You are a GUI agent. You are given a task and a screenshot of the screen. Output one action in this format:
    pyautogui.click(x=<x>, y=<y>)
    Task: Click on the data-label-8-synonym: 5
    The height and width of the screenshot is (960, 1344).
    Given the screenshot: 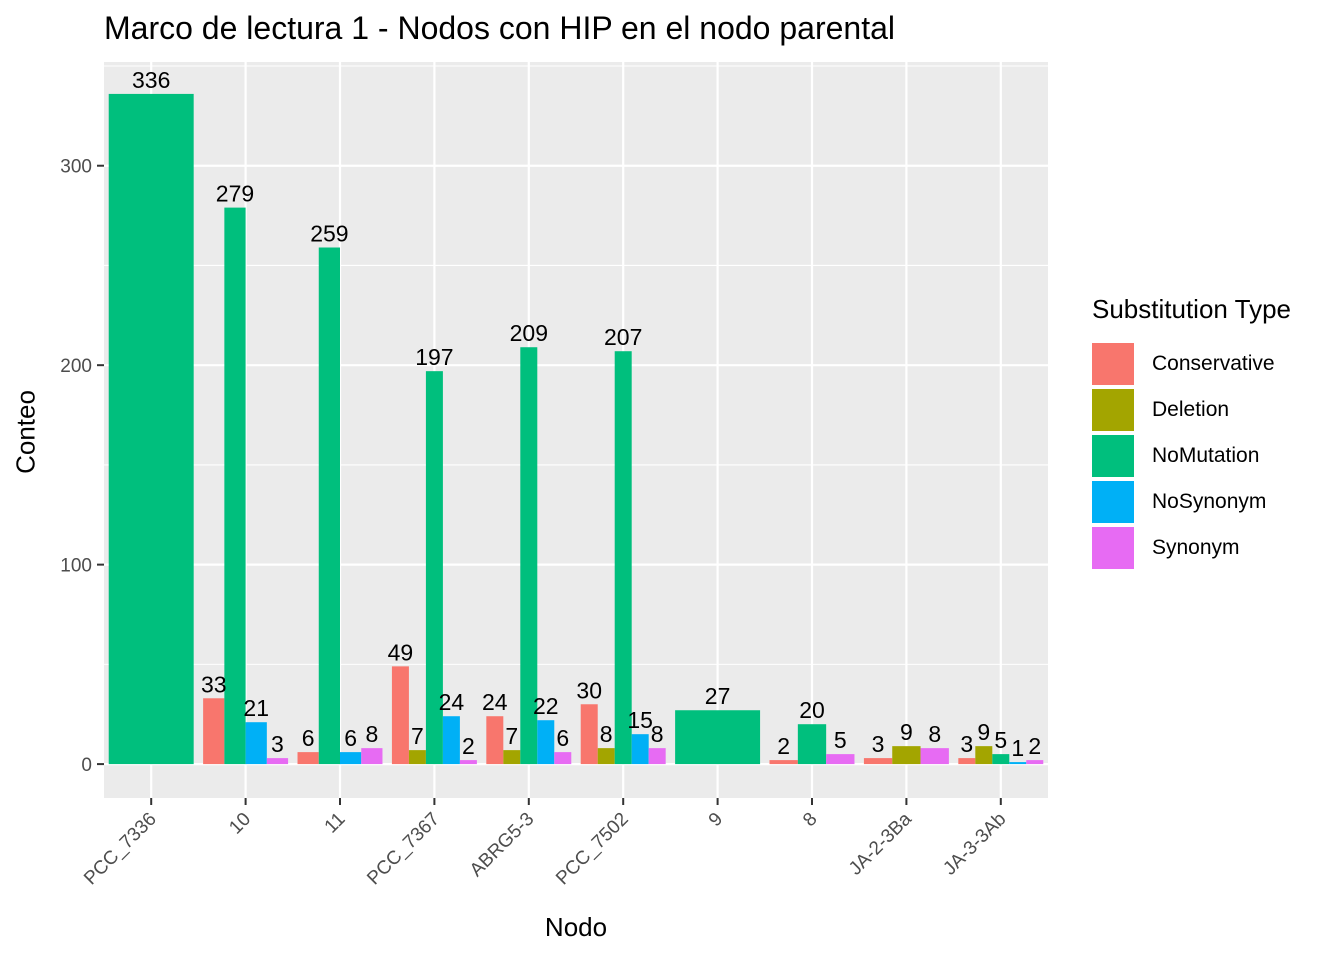 What is the action you would take?
    pyautogui.click(x=840, y=740)
    